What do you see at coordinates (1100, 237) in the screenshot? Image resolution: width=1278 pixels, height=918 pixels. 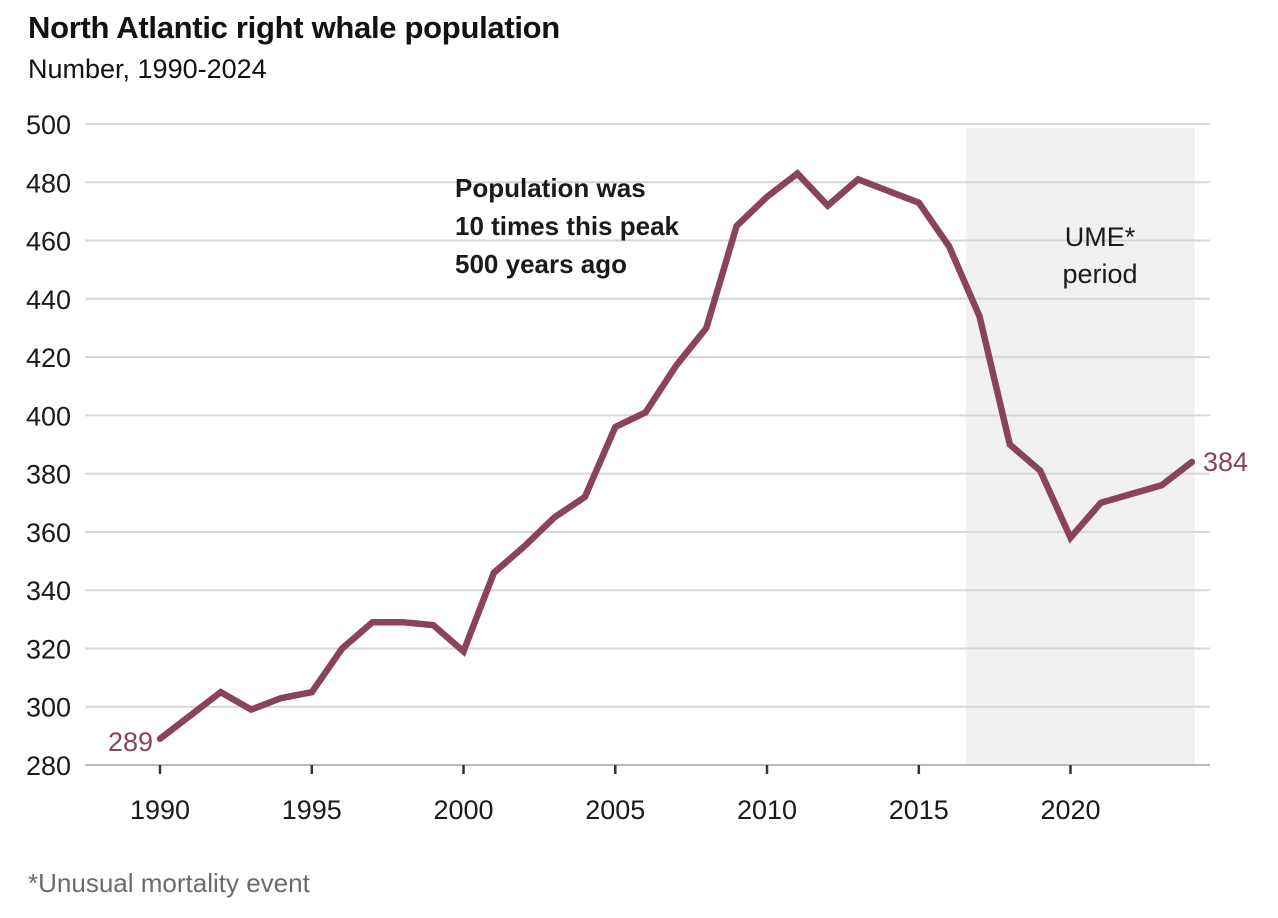 I see `ume-period-label: UME*` at bounding box center [1100, 237].